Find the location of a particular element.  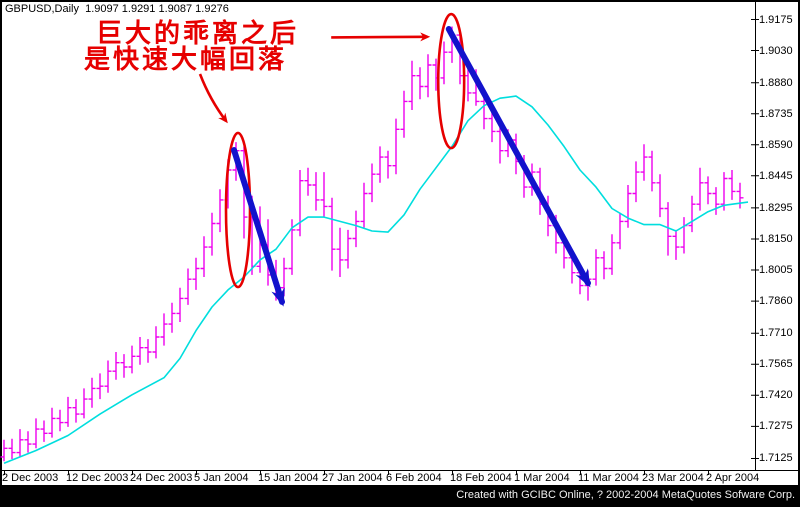

annotation-line-2: 是快速大幅回落 is located at coordinates (186, 59).